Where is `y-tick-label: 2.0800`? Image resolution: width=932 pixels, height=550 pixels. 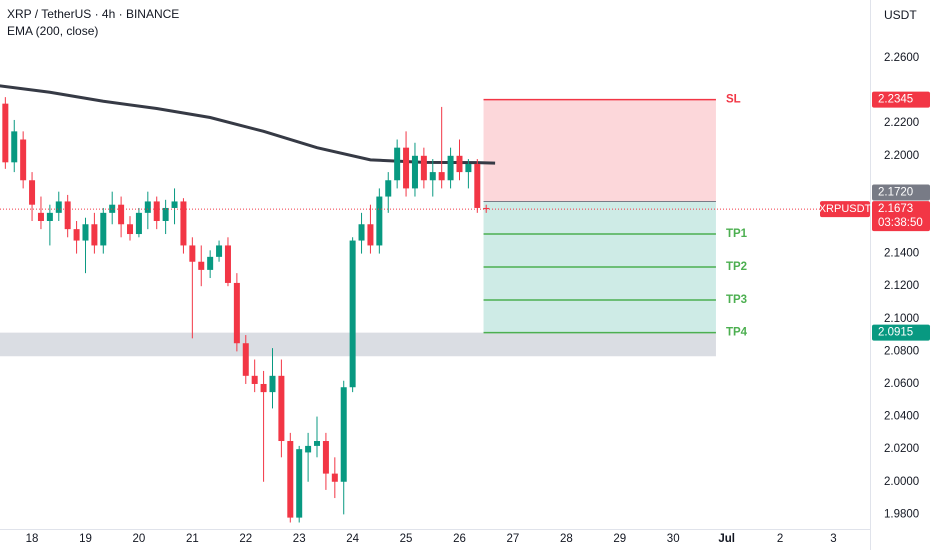
y-tick-label: 2.0800 is located at coordinates (901, 351).